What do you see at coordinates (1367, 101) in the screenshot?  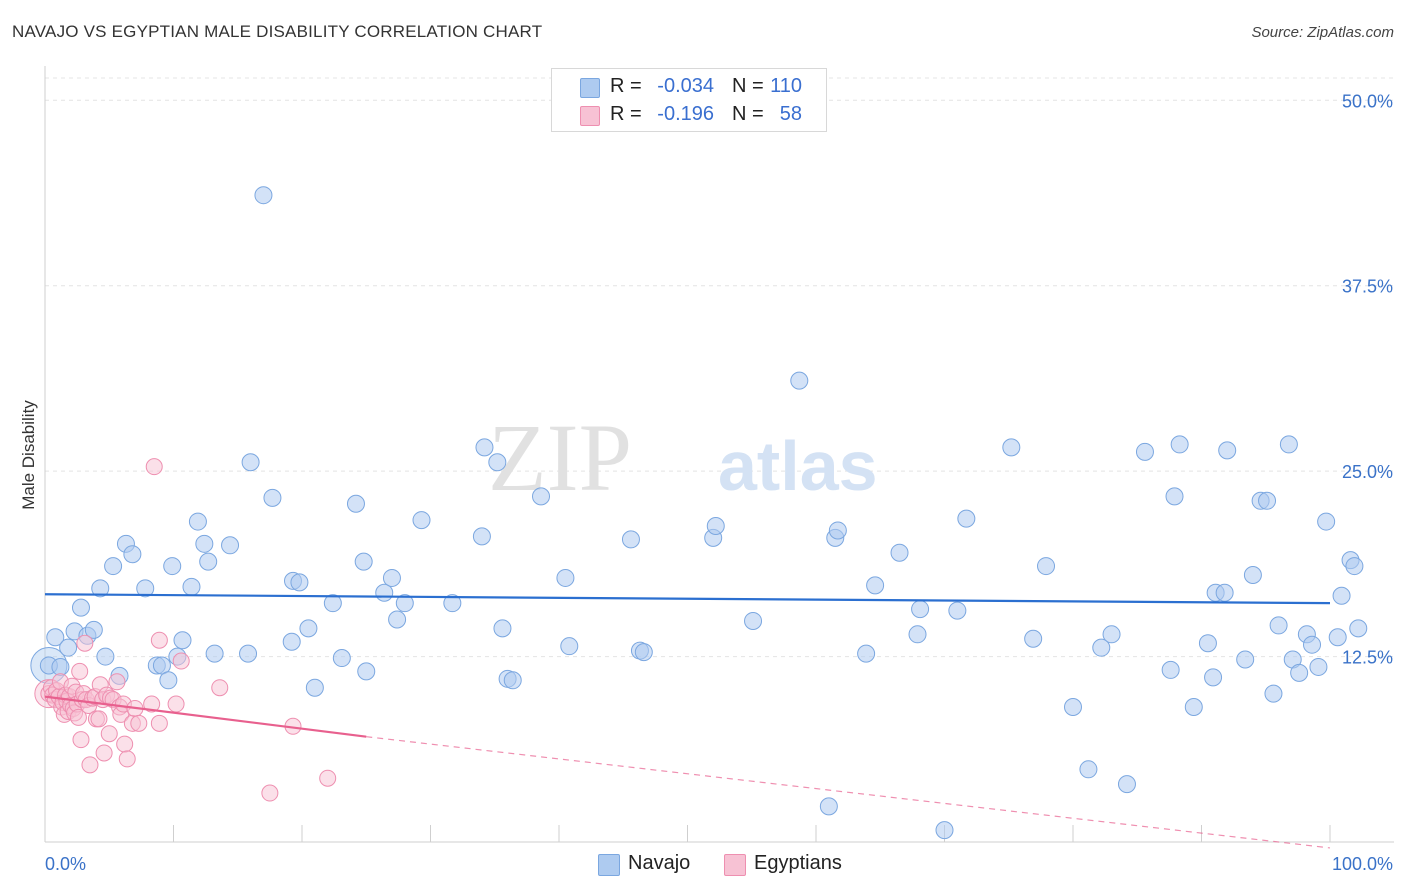 I see `y-tick-label-3: 50.0%` at bounding box center [1367, 101].